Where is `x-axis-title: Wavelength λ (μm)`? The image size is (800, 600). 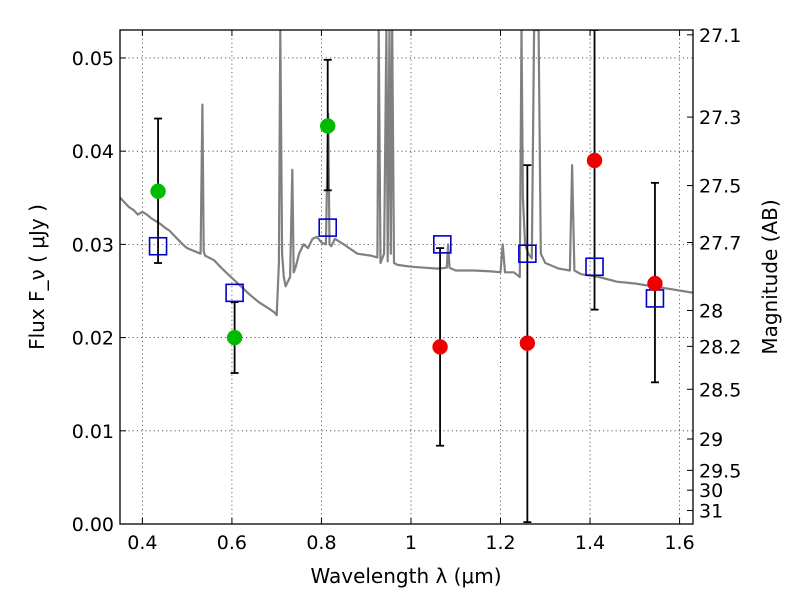 x-axis-title: Wavelength λ (μm) is located at coordinates (405, 576).